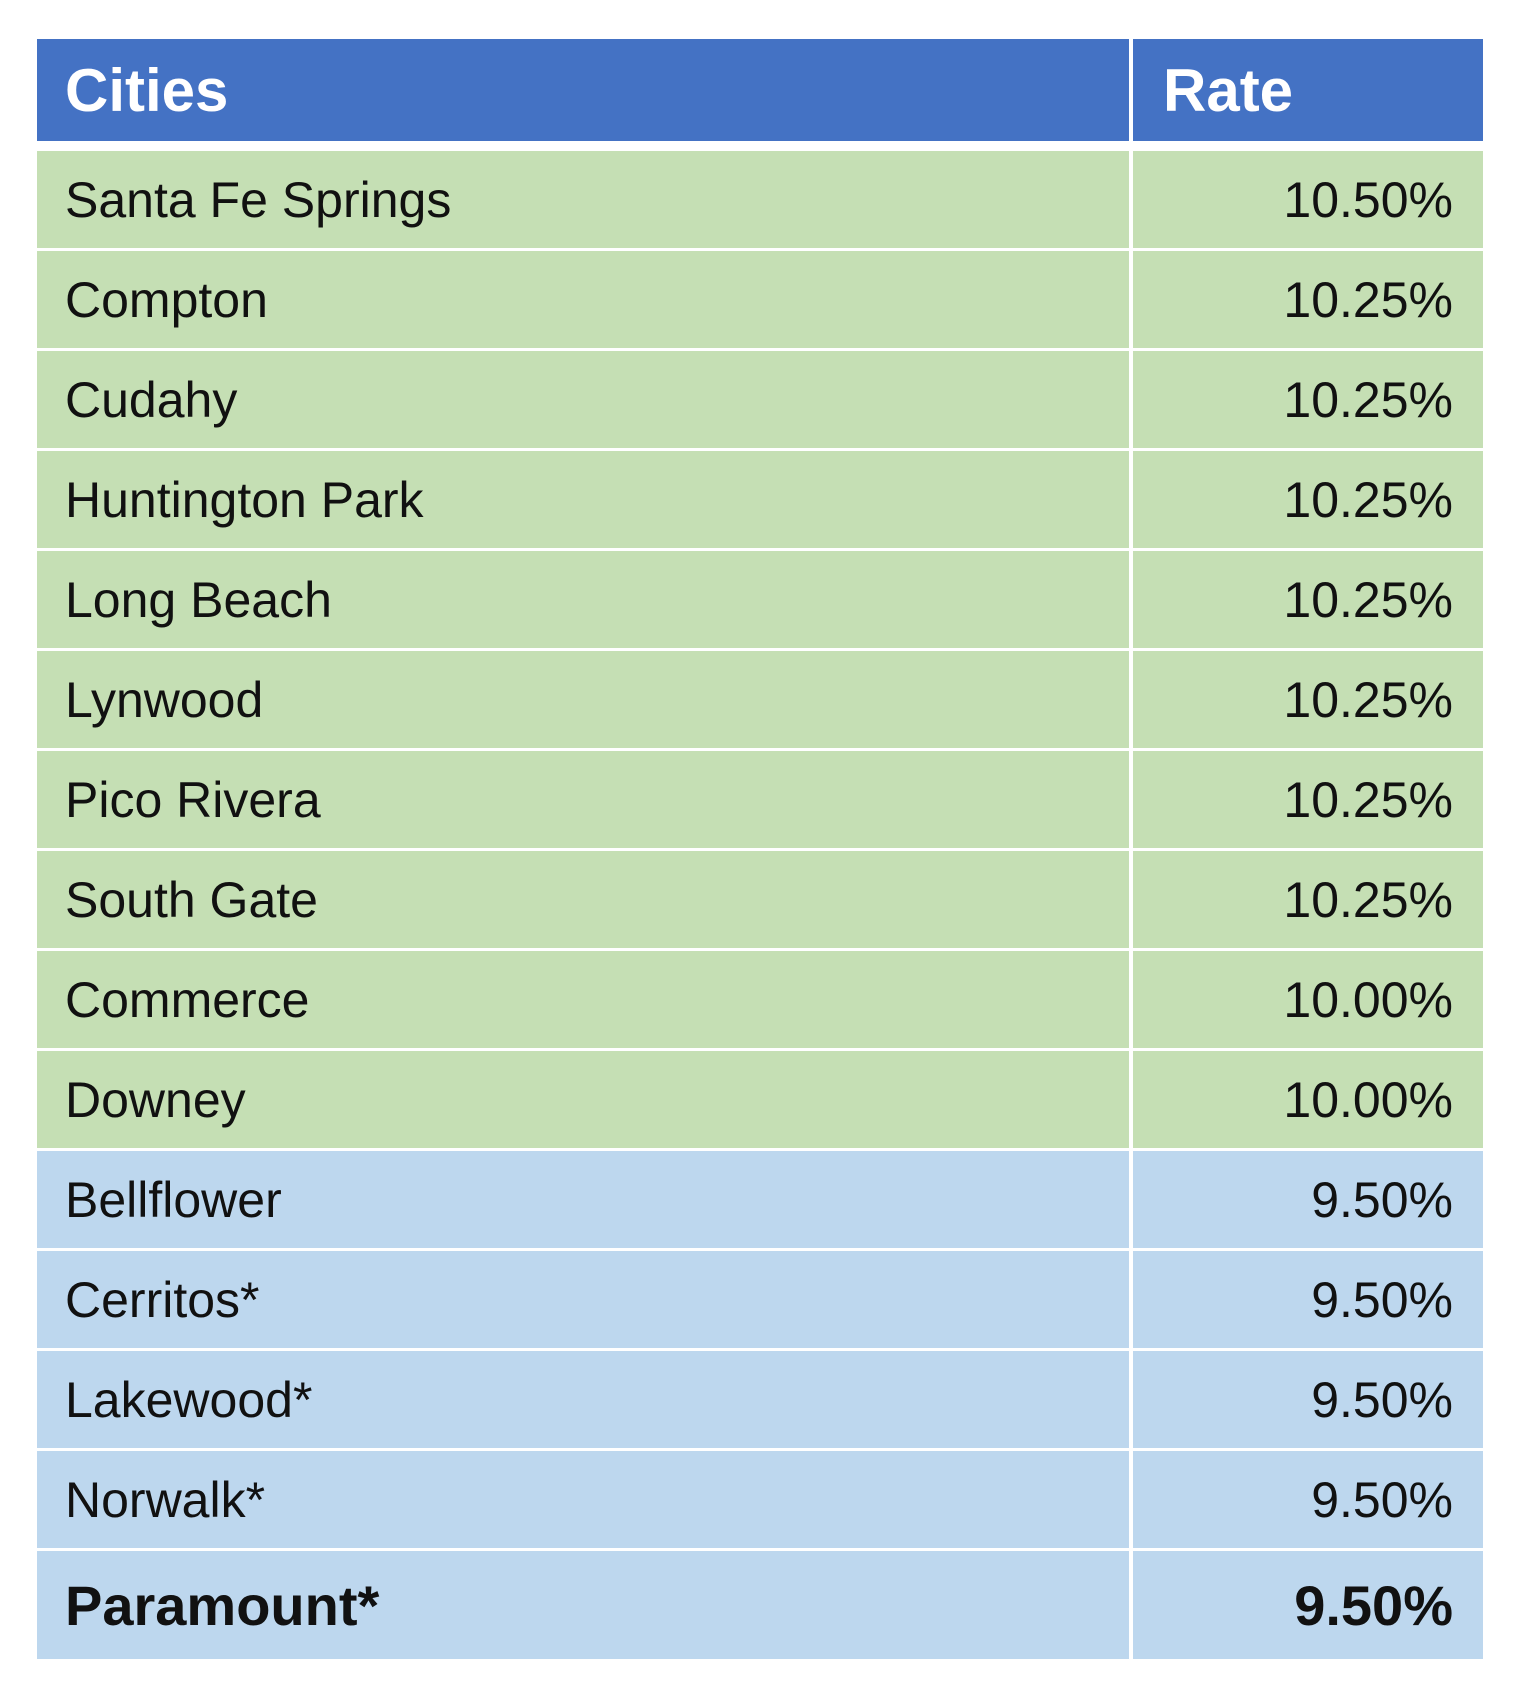 The image size is (1516, 1698). I want to click on city-name-cell: Norwalk*, so click(585, 1501).